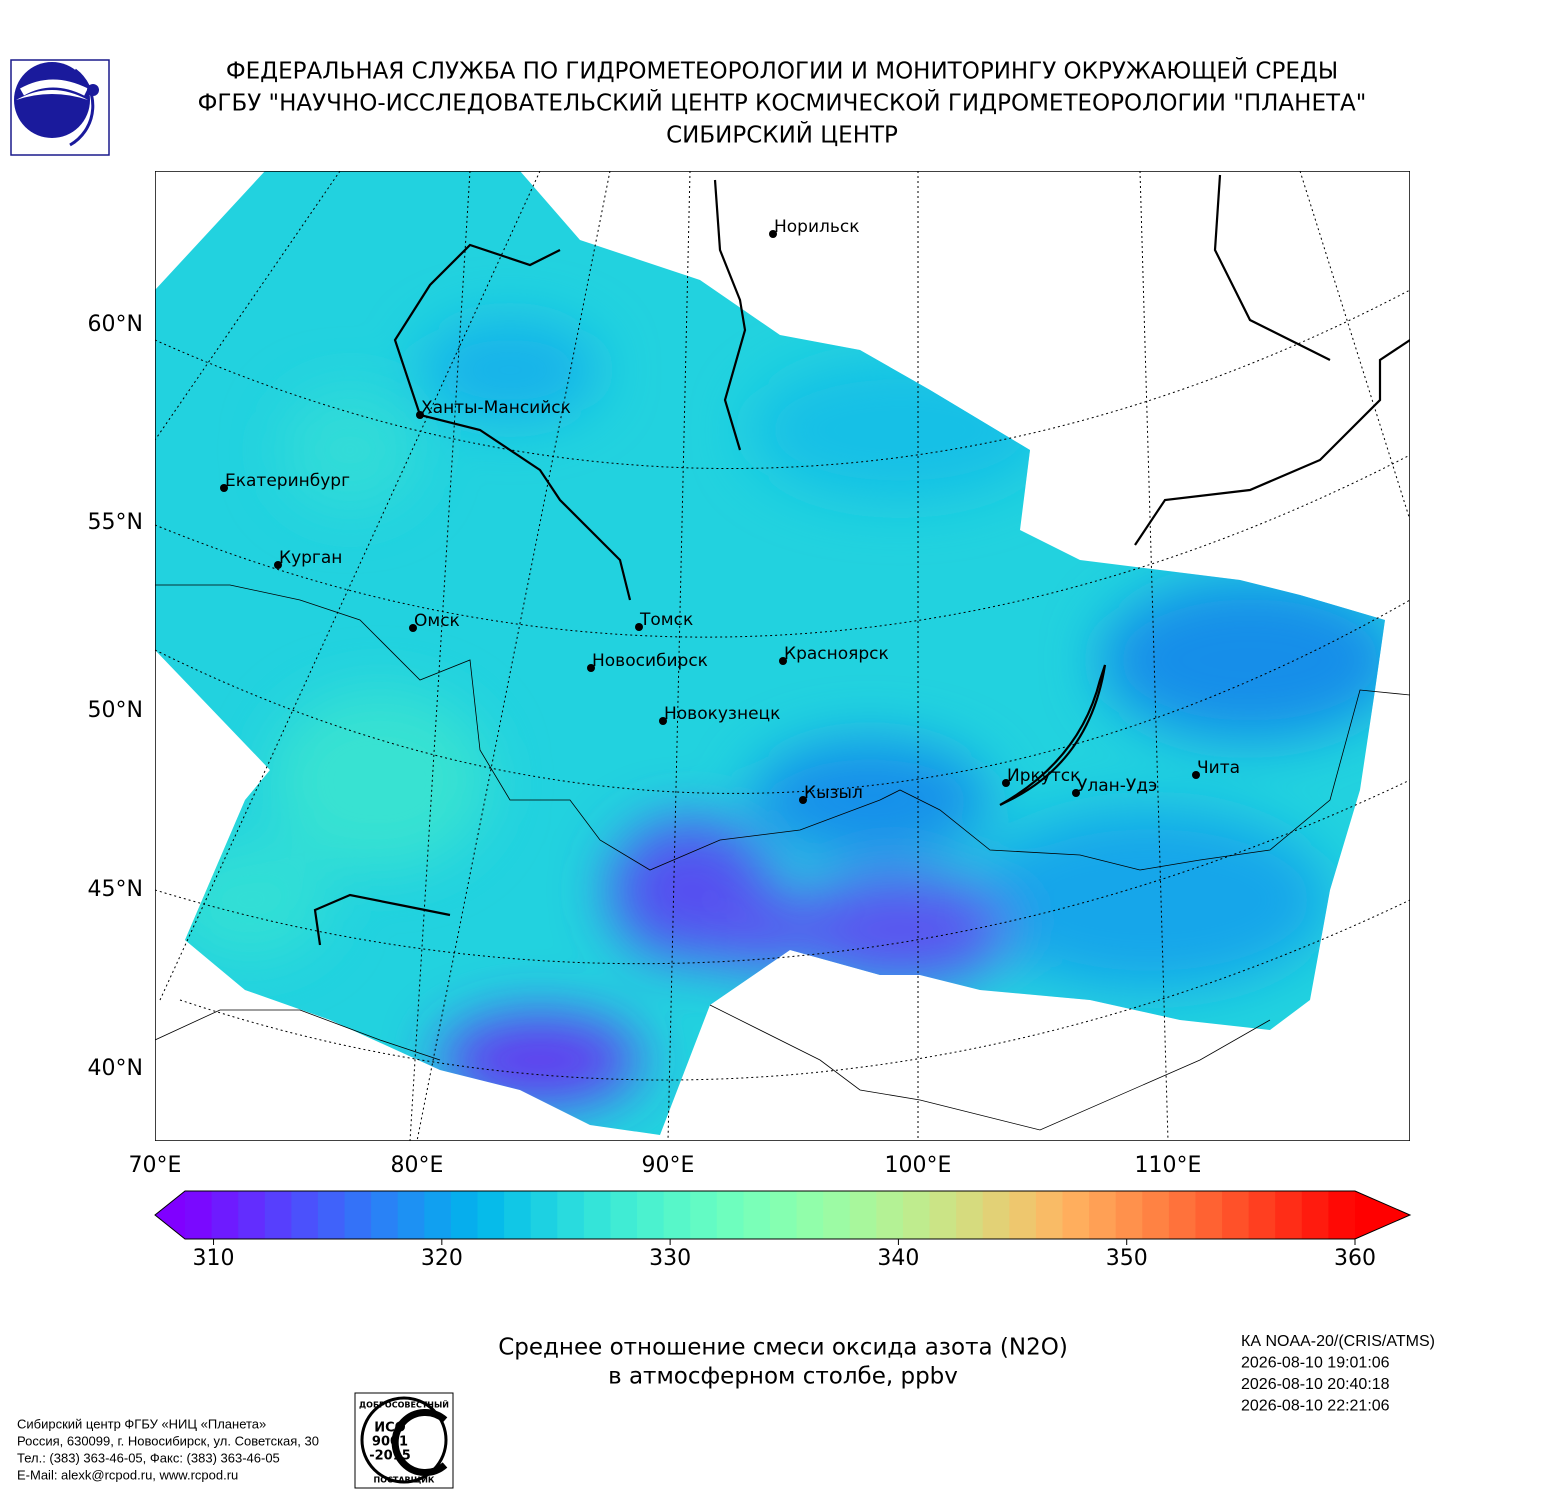 Image resolution: width=1550 pixels, height=1500 pixels. I want to click on city-label: Чита, so click(1218, 768).